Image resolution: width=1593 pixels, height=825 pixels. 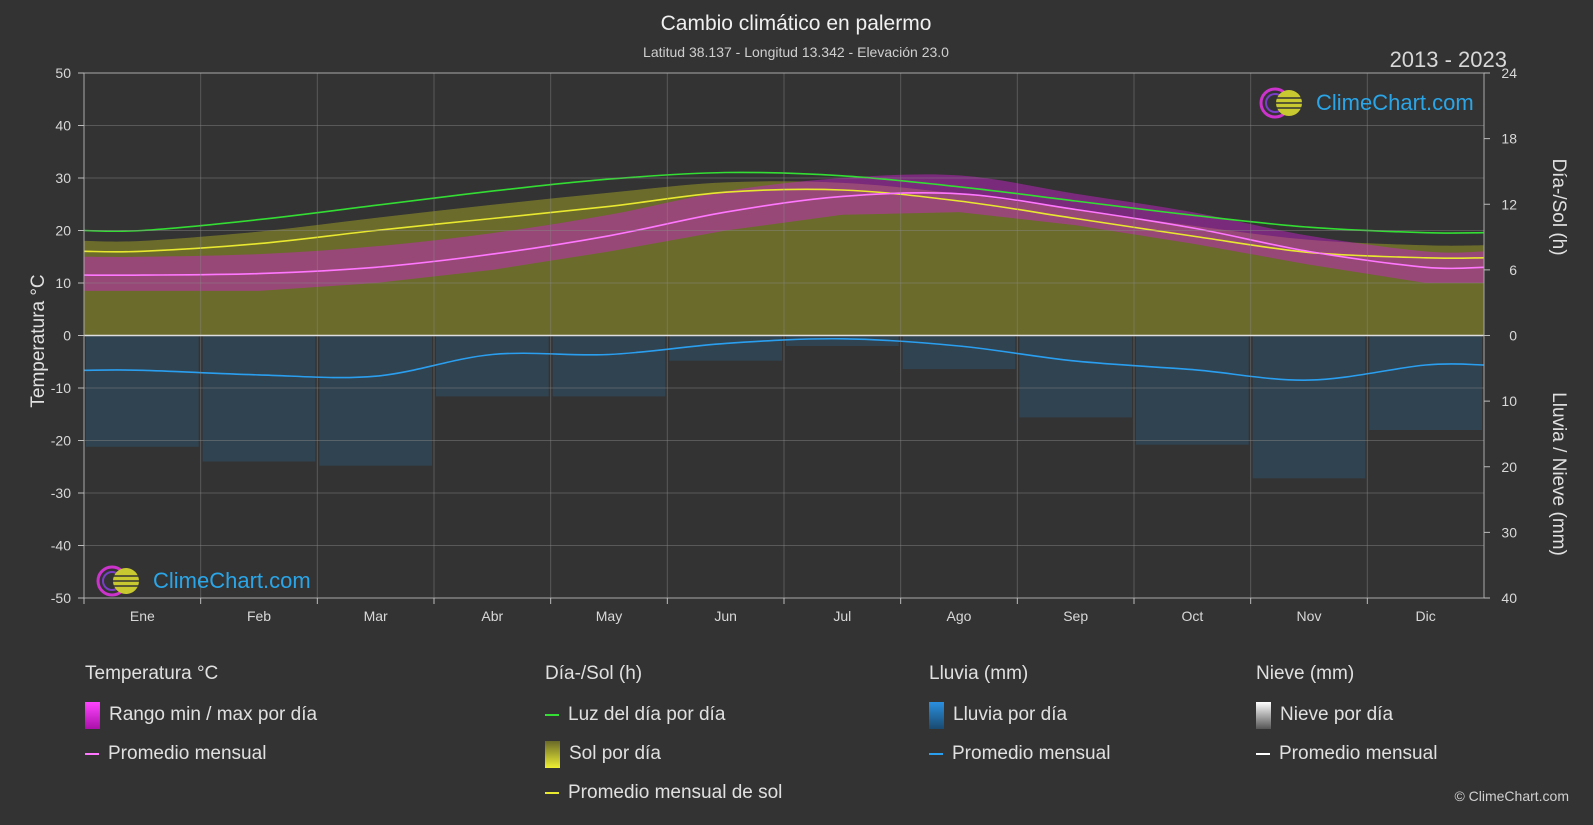 What do you see at coordinates (1509, 204) in the screenshot?
I see `y-right-top-tick-label: 12` at bounding box center [1509, 204].